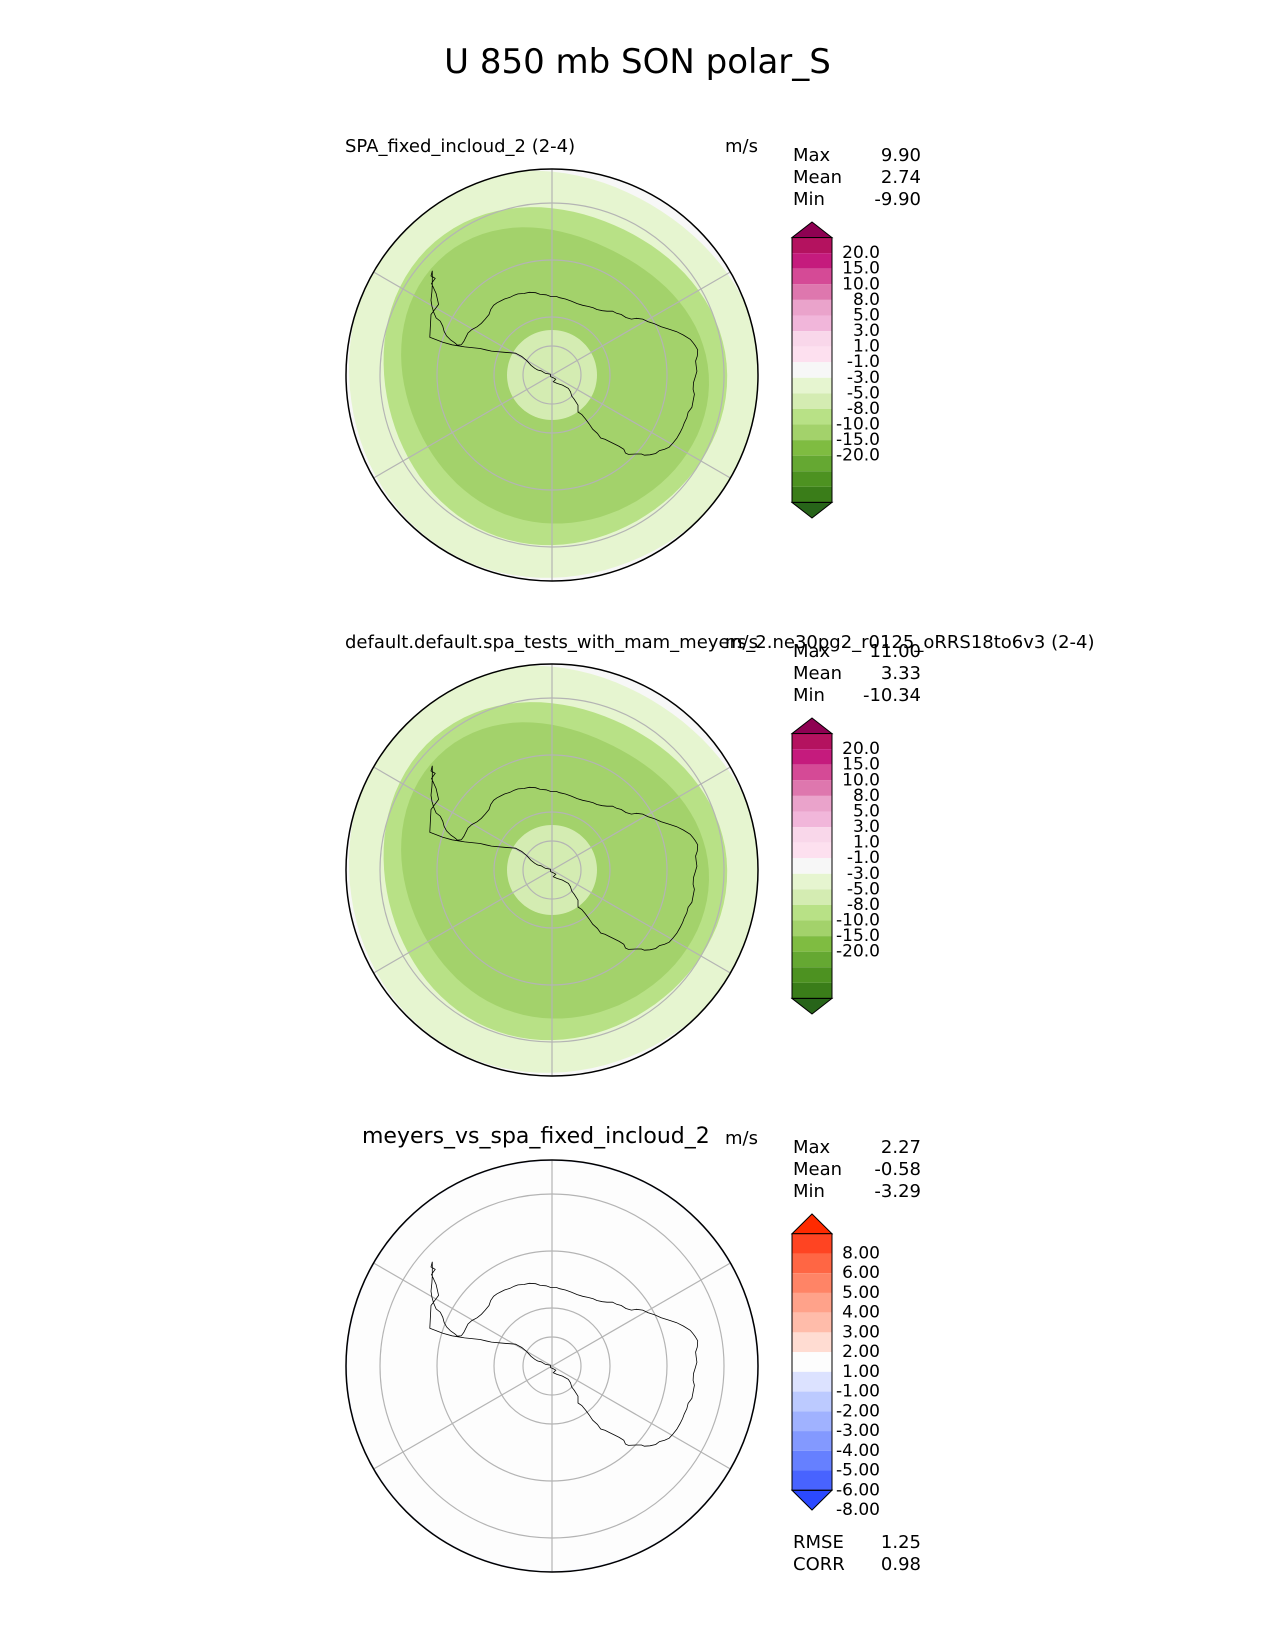 This screenshot has width=1275, height=1650. I want to click on colorbar-tick-label: 4.00, so click(861, 1313).